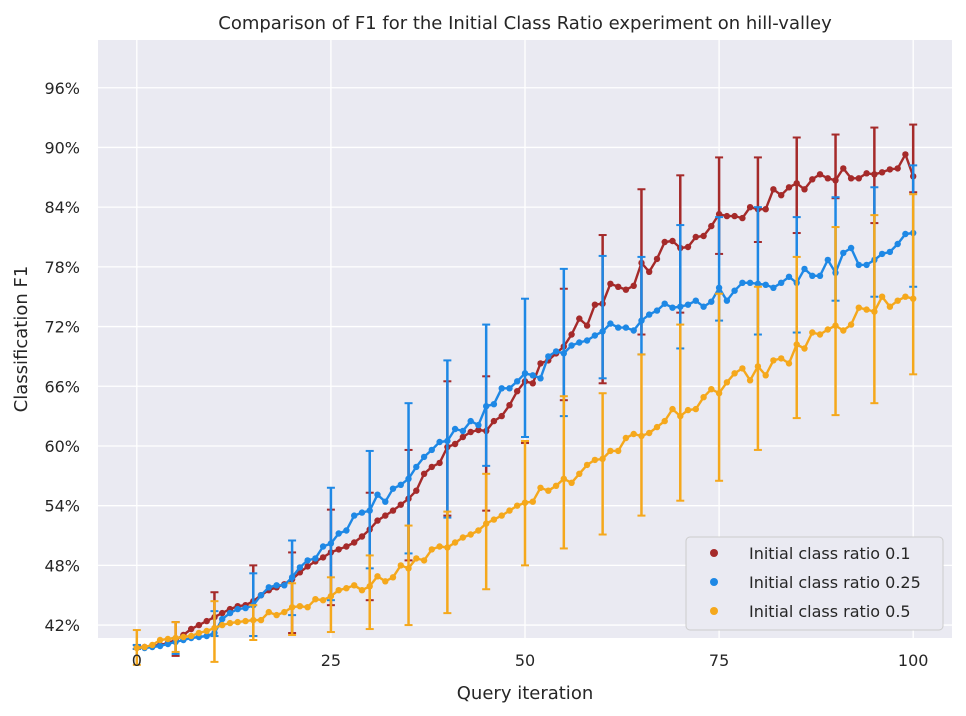 The width and height of the screenshot is (966, 716). I want to click on x-tick-label: 50, so click(525, 660).